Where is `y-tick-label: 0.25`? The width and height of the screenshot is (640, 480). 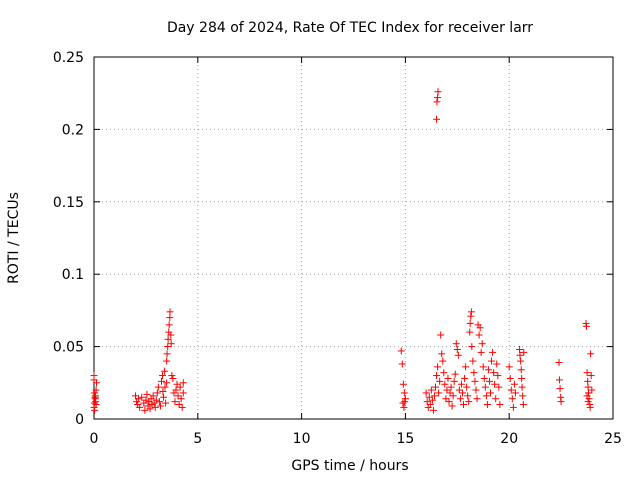 y-tick-label: 0.25 is located at coordinates (68, 58).